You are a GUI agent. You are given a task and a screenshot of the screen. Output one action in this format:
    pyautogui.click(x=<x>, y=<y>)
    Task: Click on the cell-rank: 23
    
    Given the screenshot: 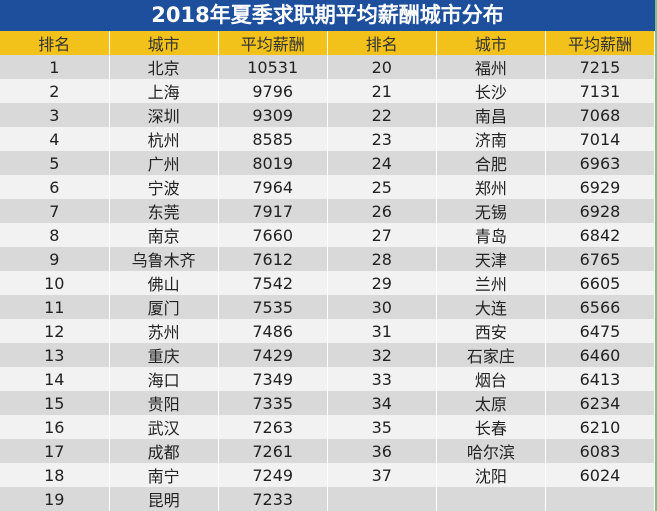 What is the action you would take?
    pyautogui.click(x=382, y=139)
    